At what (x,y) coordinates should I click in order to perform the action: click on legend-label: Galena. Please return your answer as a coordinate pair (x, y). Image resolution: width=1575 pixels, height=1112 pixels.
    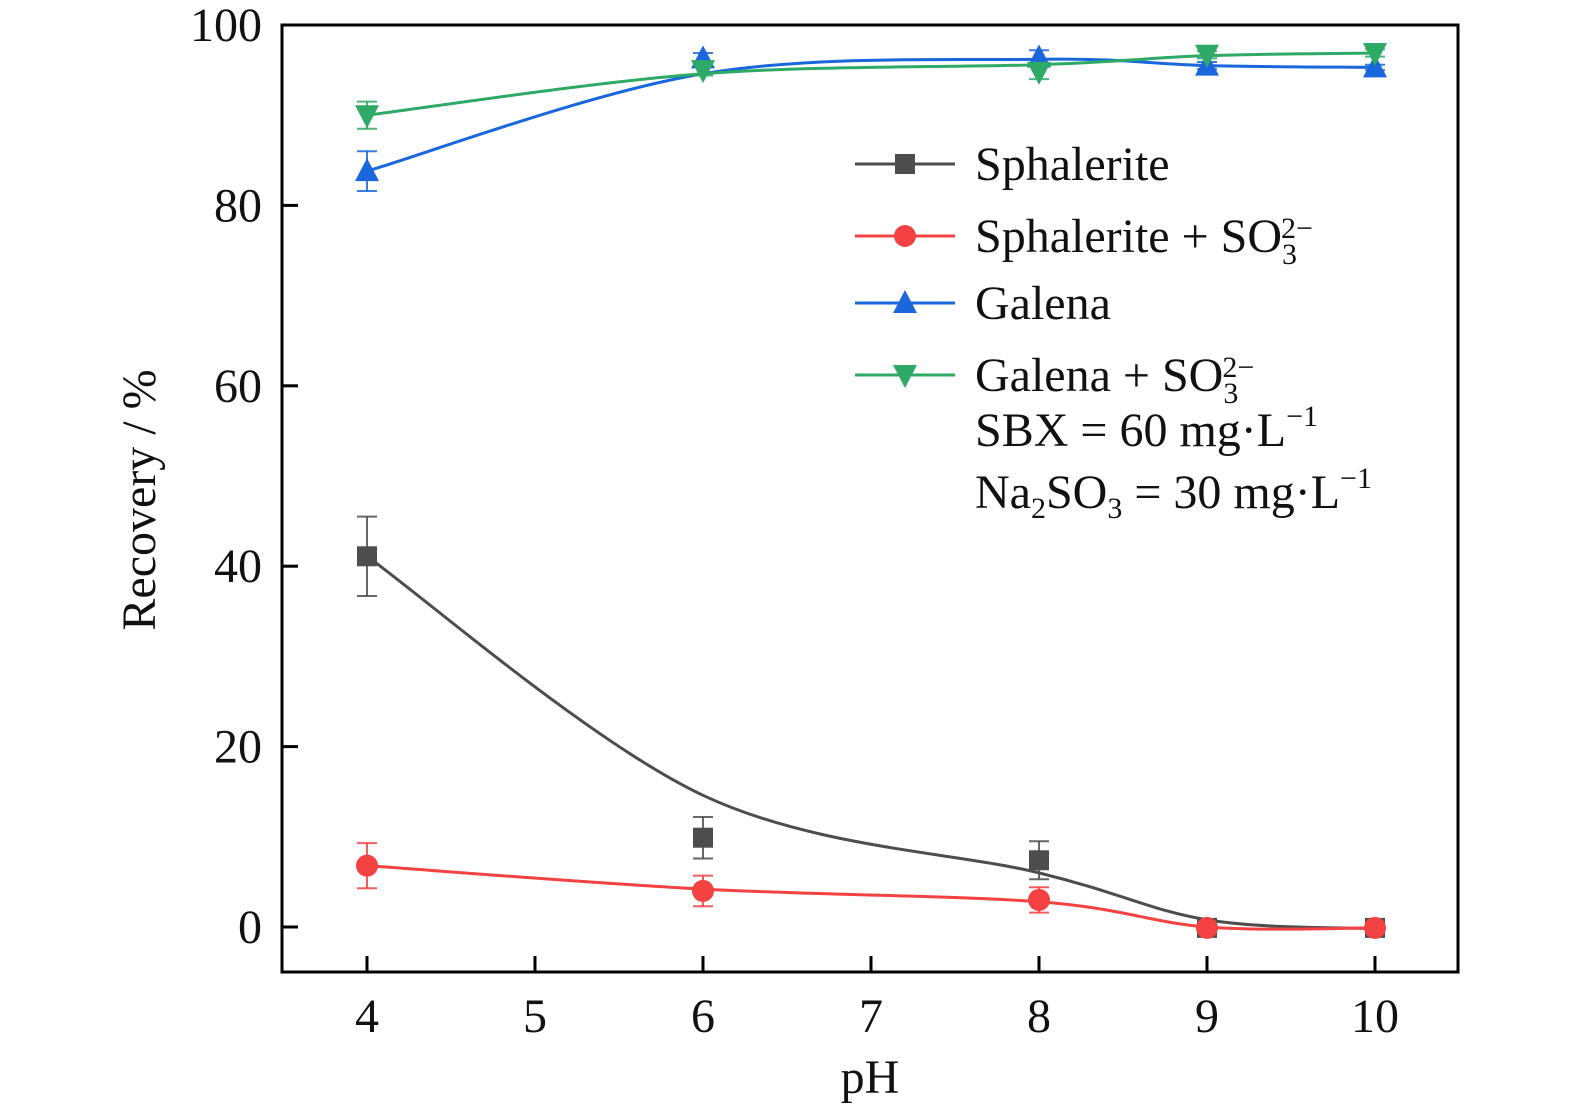
    Looking at the image, I should click on (1043, 303).